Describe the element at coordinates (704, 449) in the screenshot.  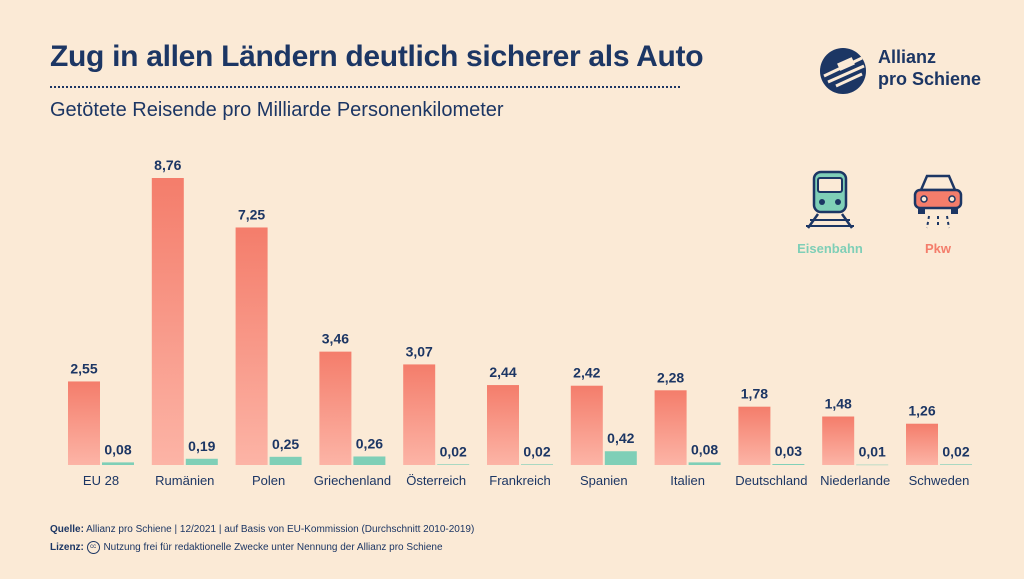
I see `value-label-eisenbahn-italien: 0,08` at that location.